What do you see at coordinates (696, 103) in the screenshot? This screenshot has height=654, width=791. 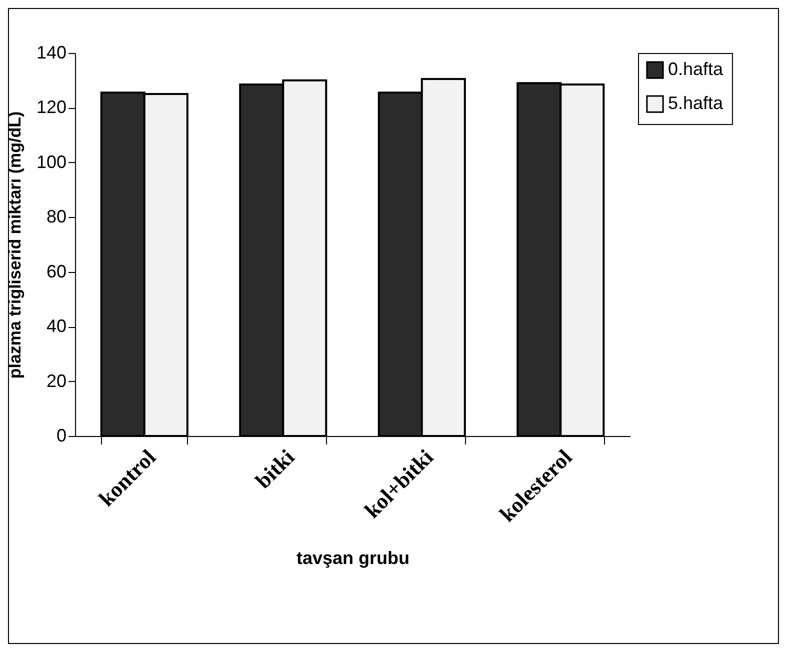 I see `legend-label: 5.hafta` at bounding box center [696, 103].